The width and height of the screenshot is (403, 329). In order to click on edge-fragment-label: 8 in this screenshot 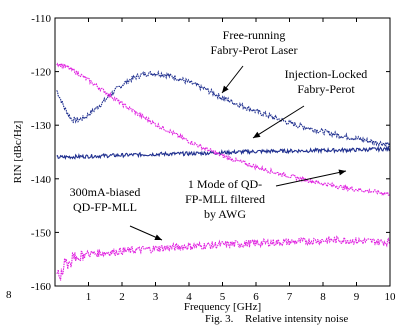, I will do `click(9, 295)`.